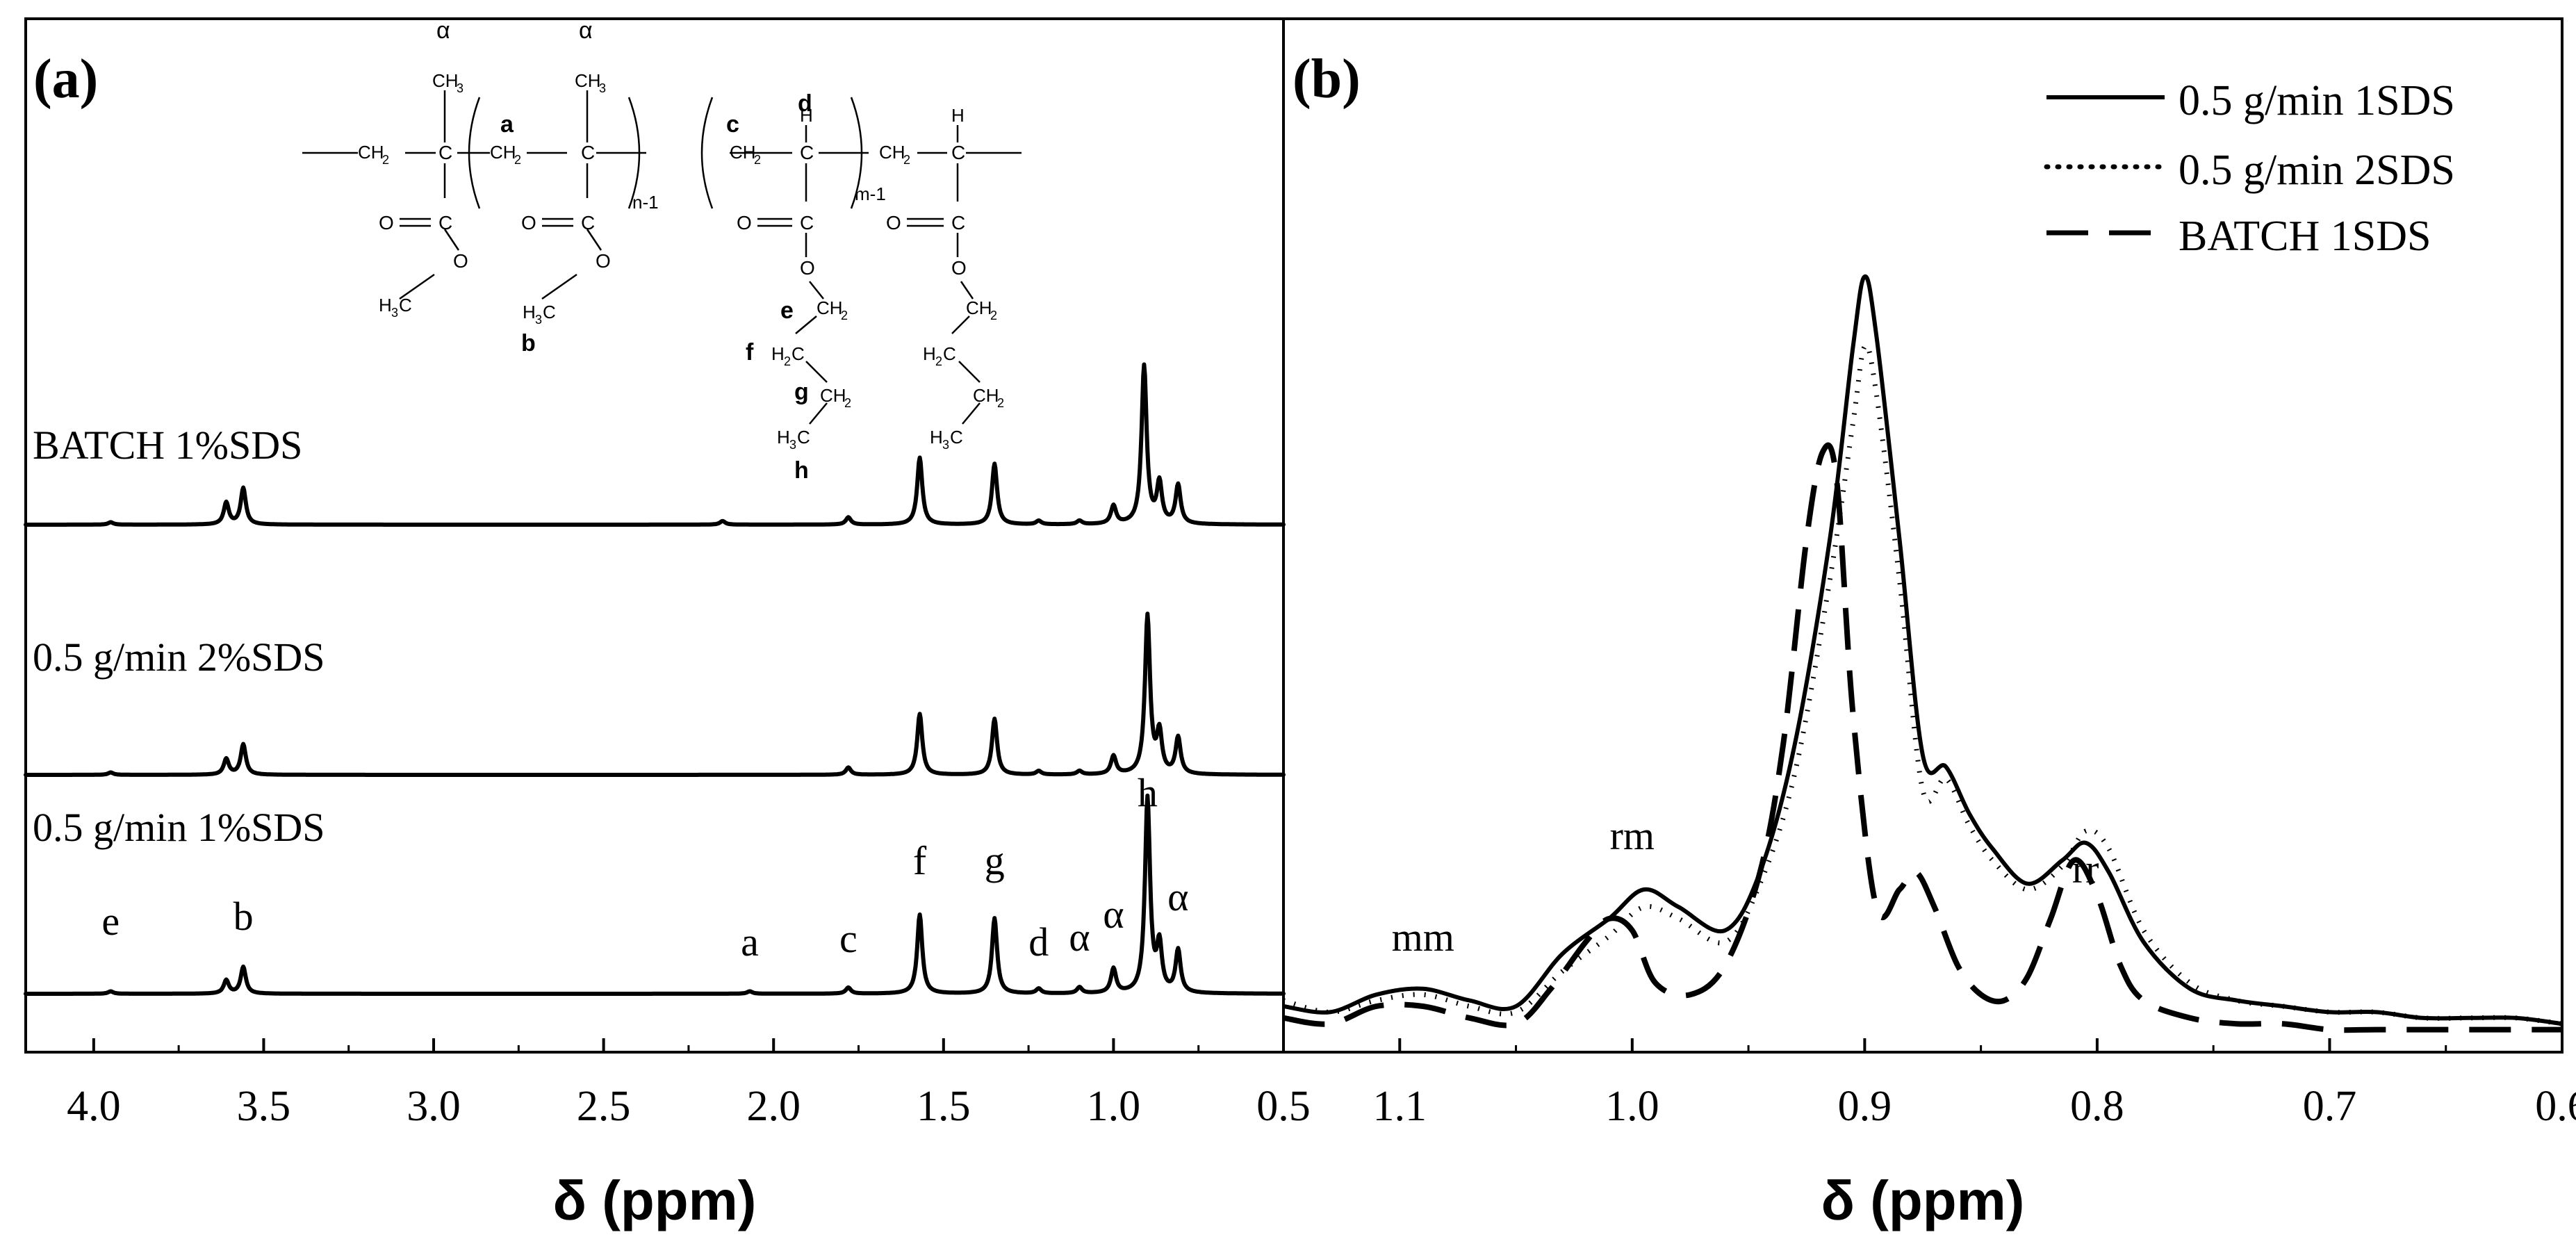 The height and width of the screenshot is (1237, 2576). I want to click on x-tick-label: 1.5, so click(944, 1107).